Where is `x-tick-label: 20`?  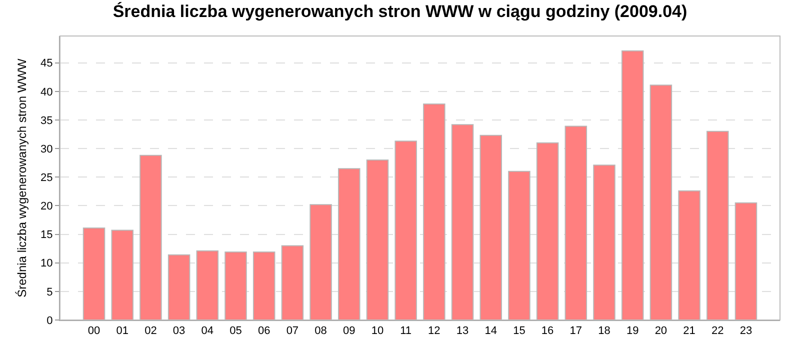 x-tick-label: 20 is located at coordinates (661, 331).